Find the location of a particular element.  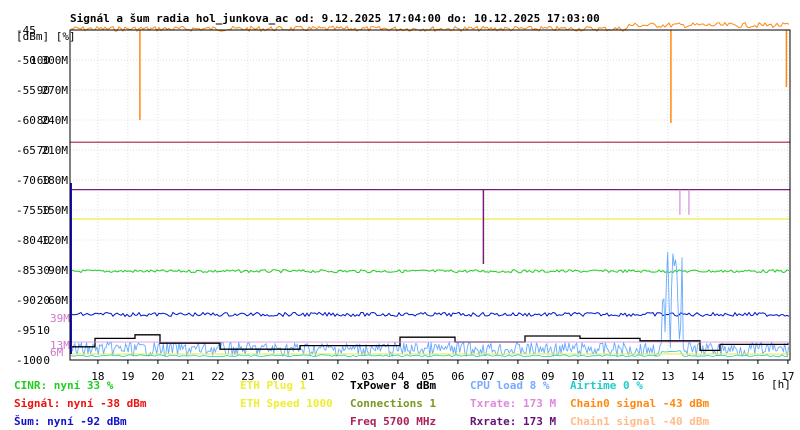

y-tick-percent: 70 is located at coordinates (43, 150).